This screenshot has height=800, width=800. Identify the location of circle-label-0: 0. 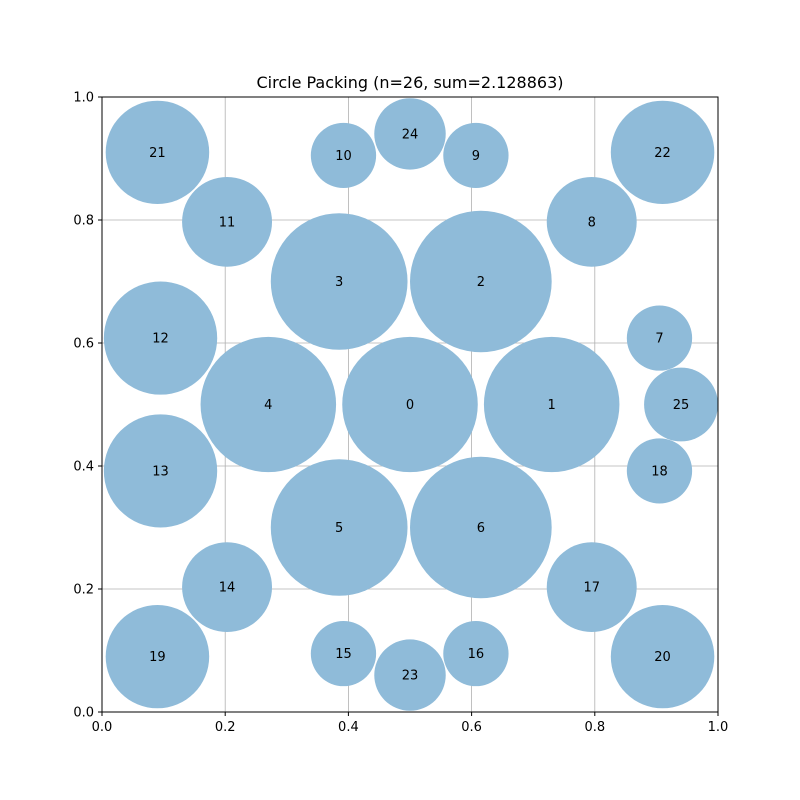
(410, 405).